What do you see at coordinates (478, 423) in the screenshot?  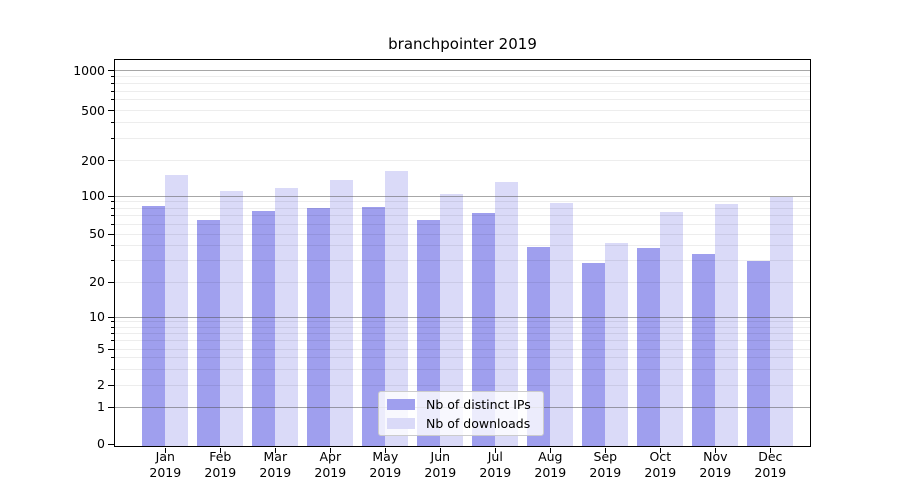 I see `legend-label: Nb of downloads` at bounding box center [478, 423].